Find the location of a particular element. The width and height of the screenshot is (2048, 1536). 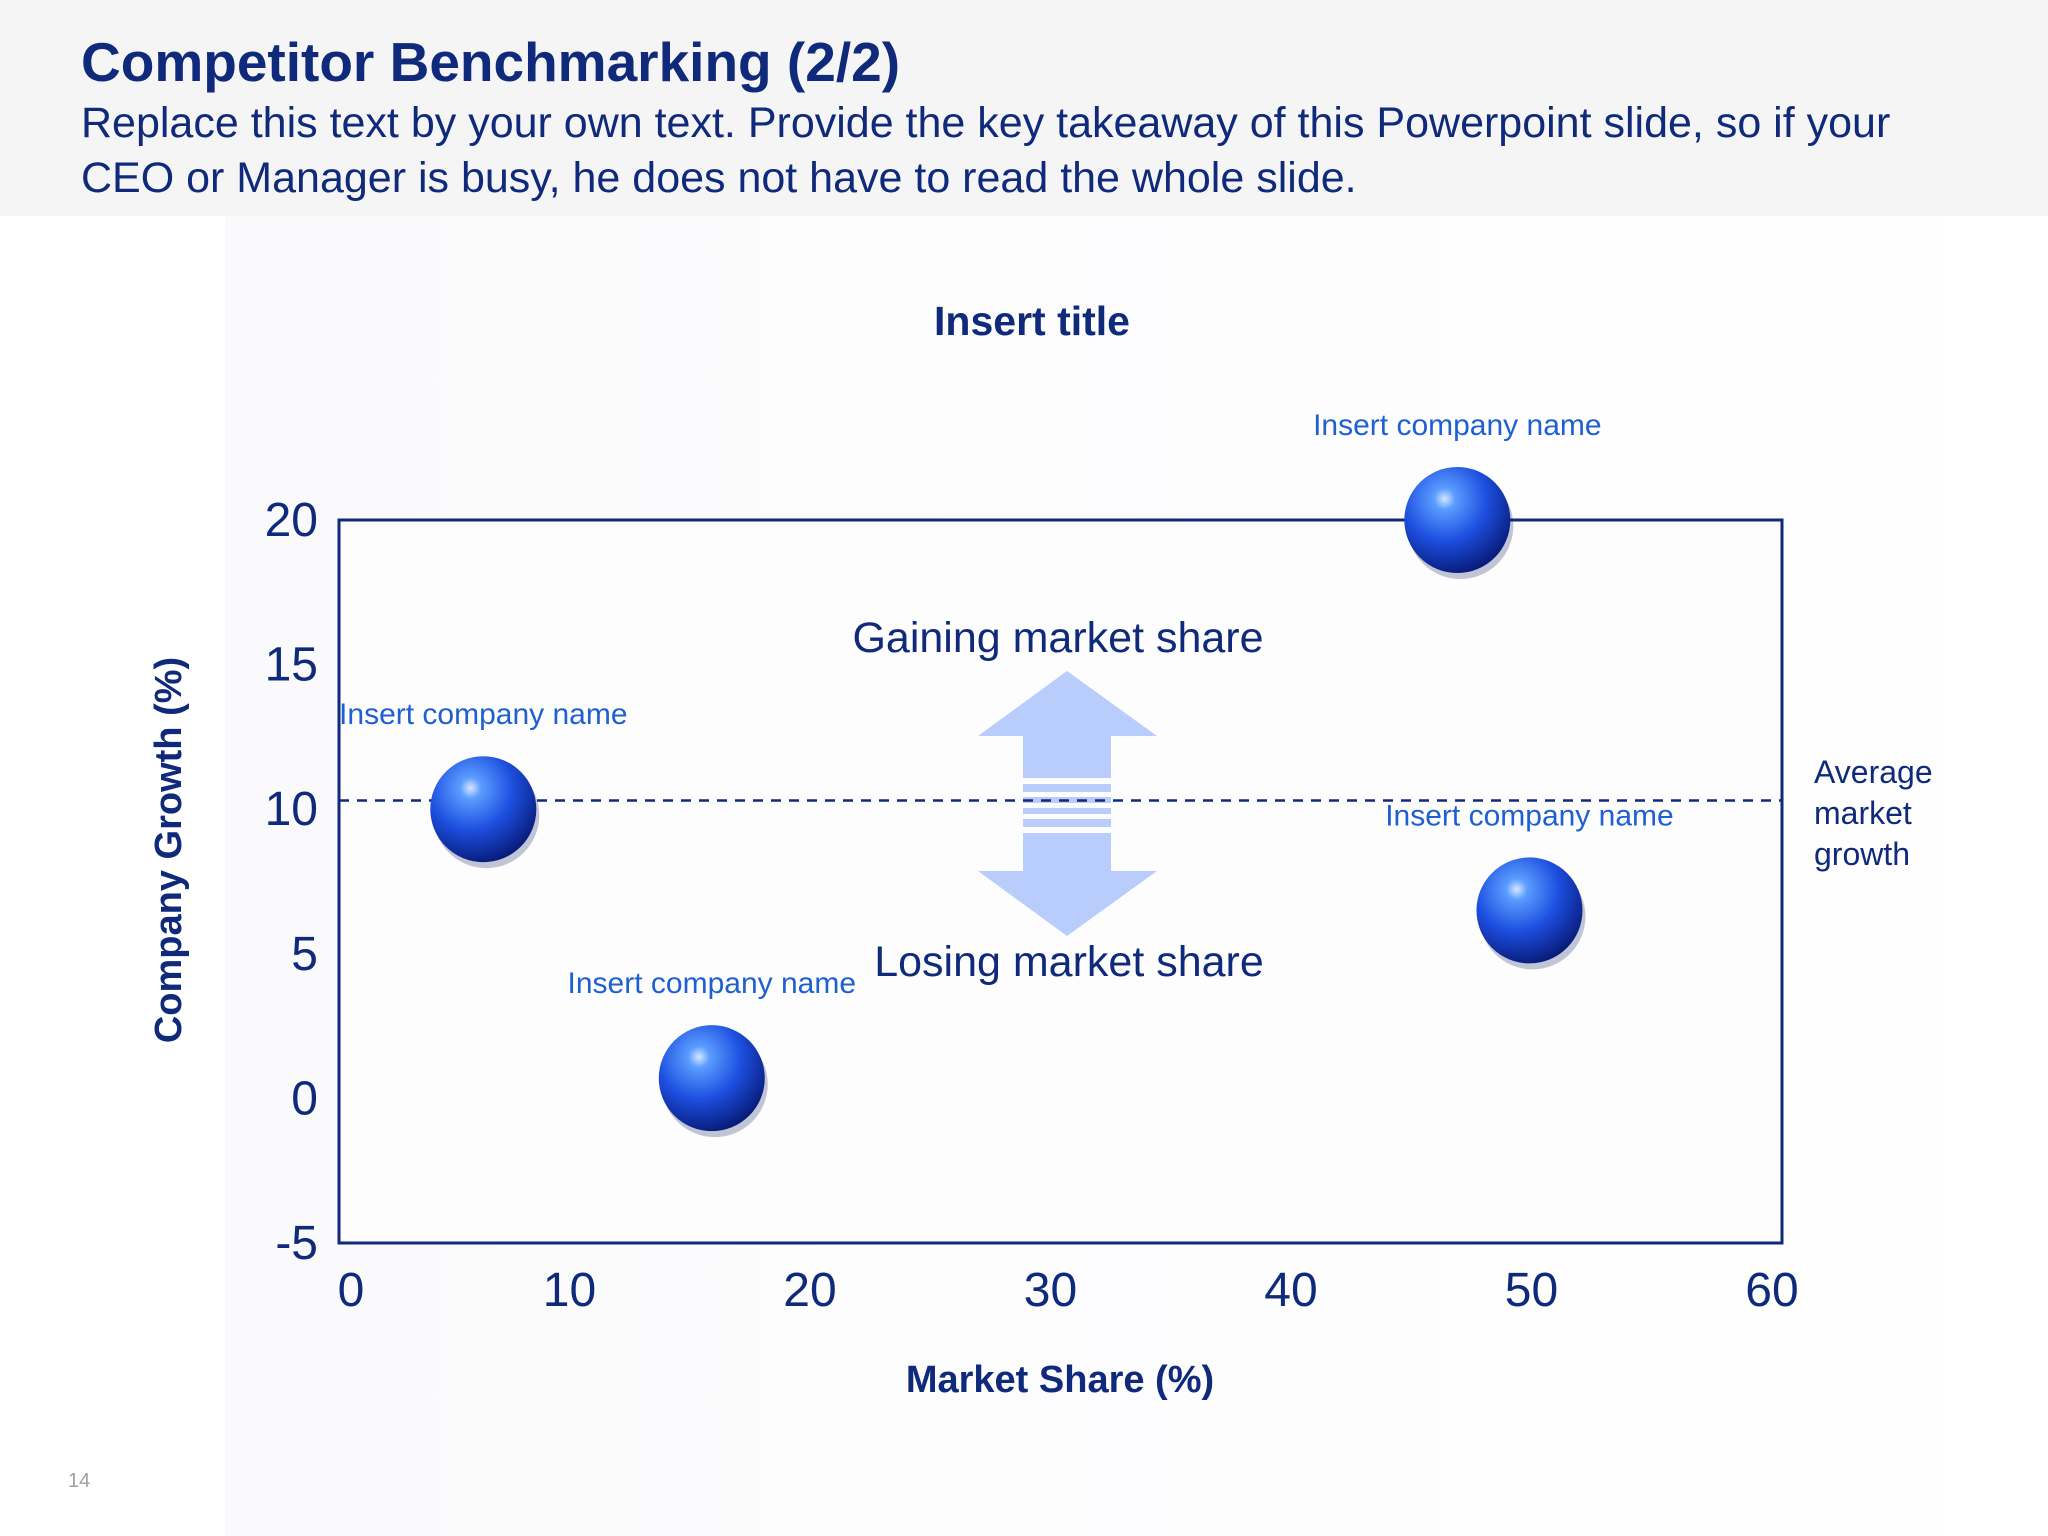

y-tick-label: 15 is located at coordinates (291, 665).